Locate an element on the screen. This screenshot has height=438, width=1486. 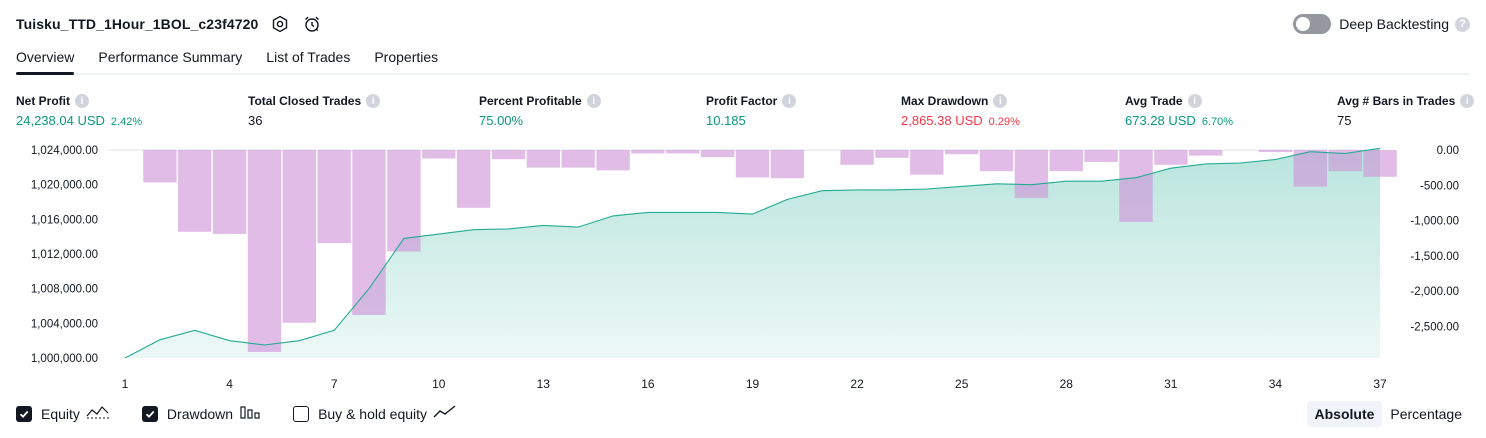
drawdown-bars-icon is located at coordinates (250, 414).